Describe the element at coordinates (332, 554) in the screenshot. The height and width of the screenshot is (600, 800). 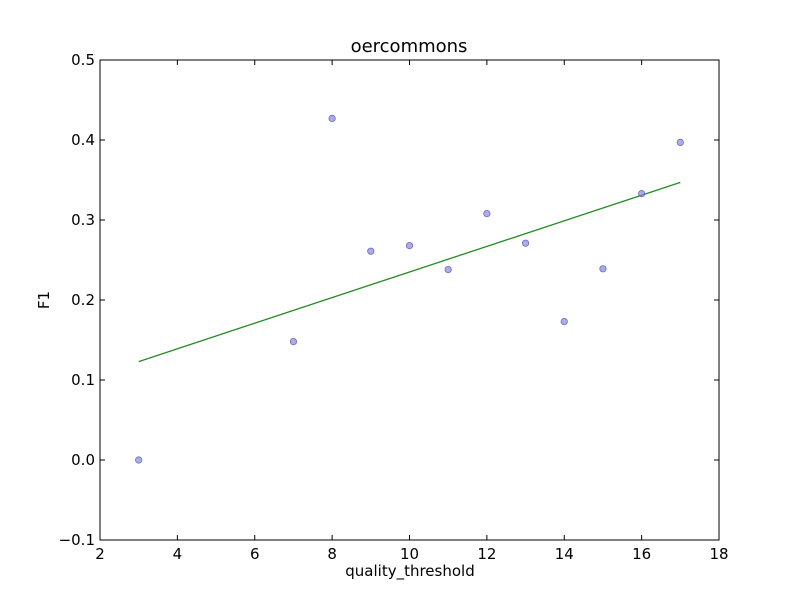
I see `x-tick-label: 8` at that location.